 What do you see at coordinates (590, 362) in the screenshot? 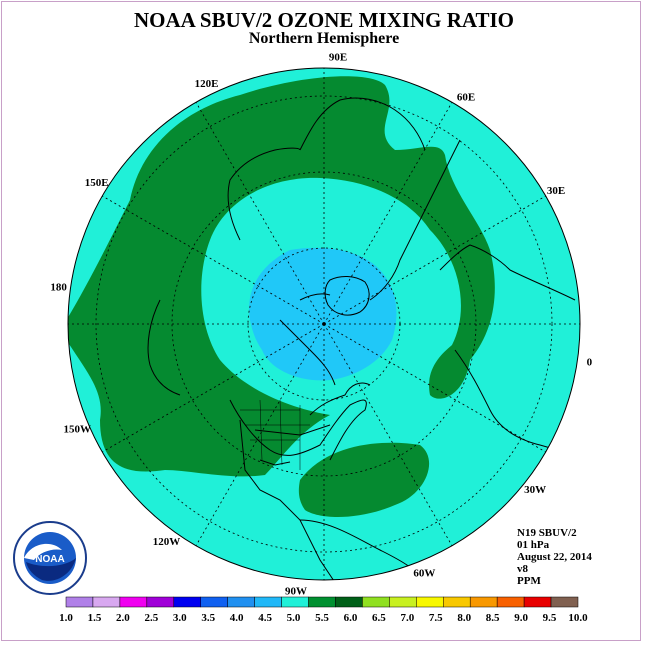
I see `longitude-label: 0` at bounding box center [590, 362].